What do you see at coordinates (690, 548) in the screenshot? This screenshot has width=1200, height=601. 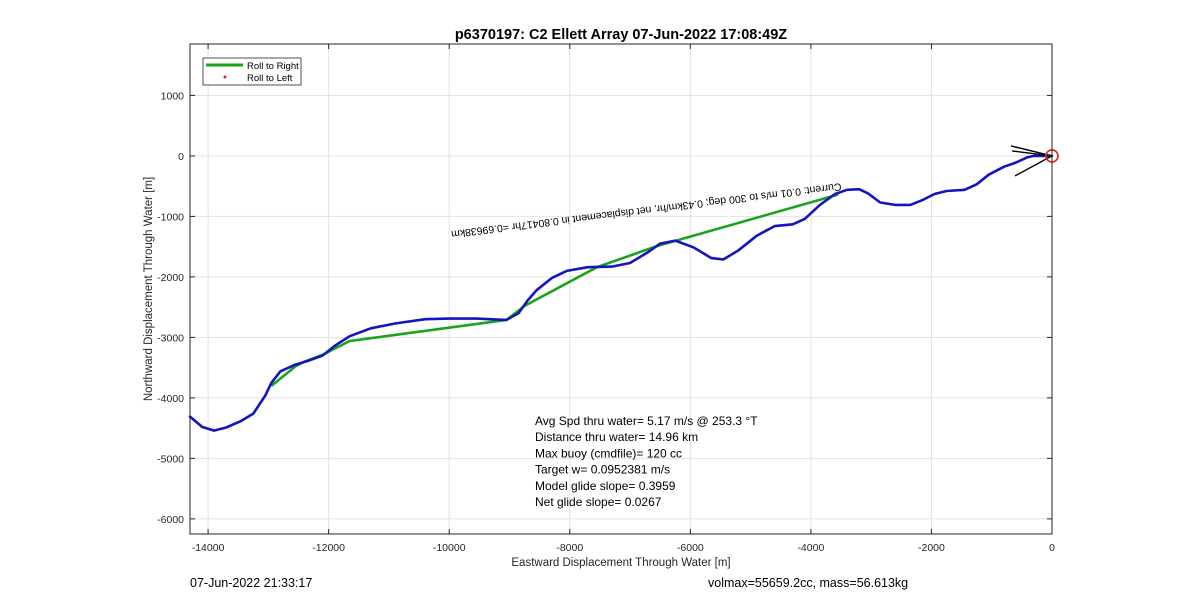 I see `x-tick-label: -6000` at bounding box center [690, 548].